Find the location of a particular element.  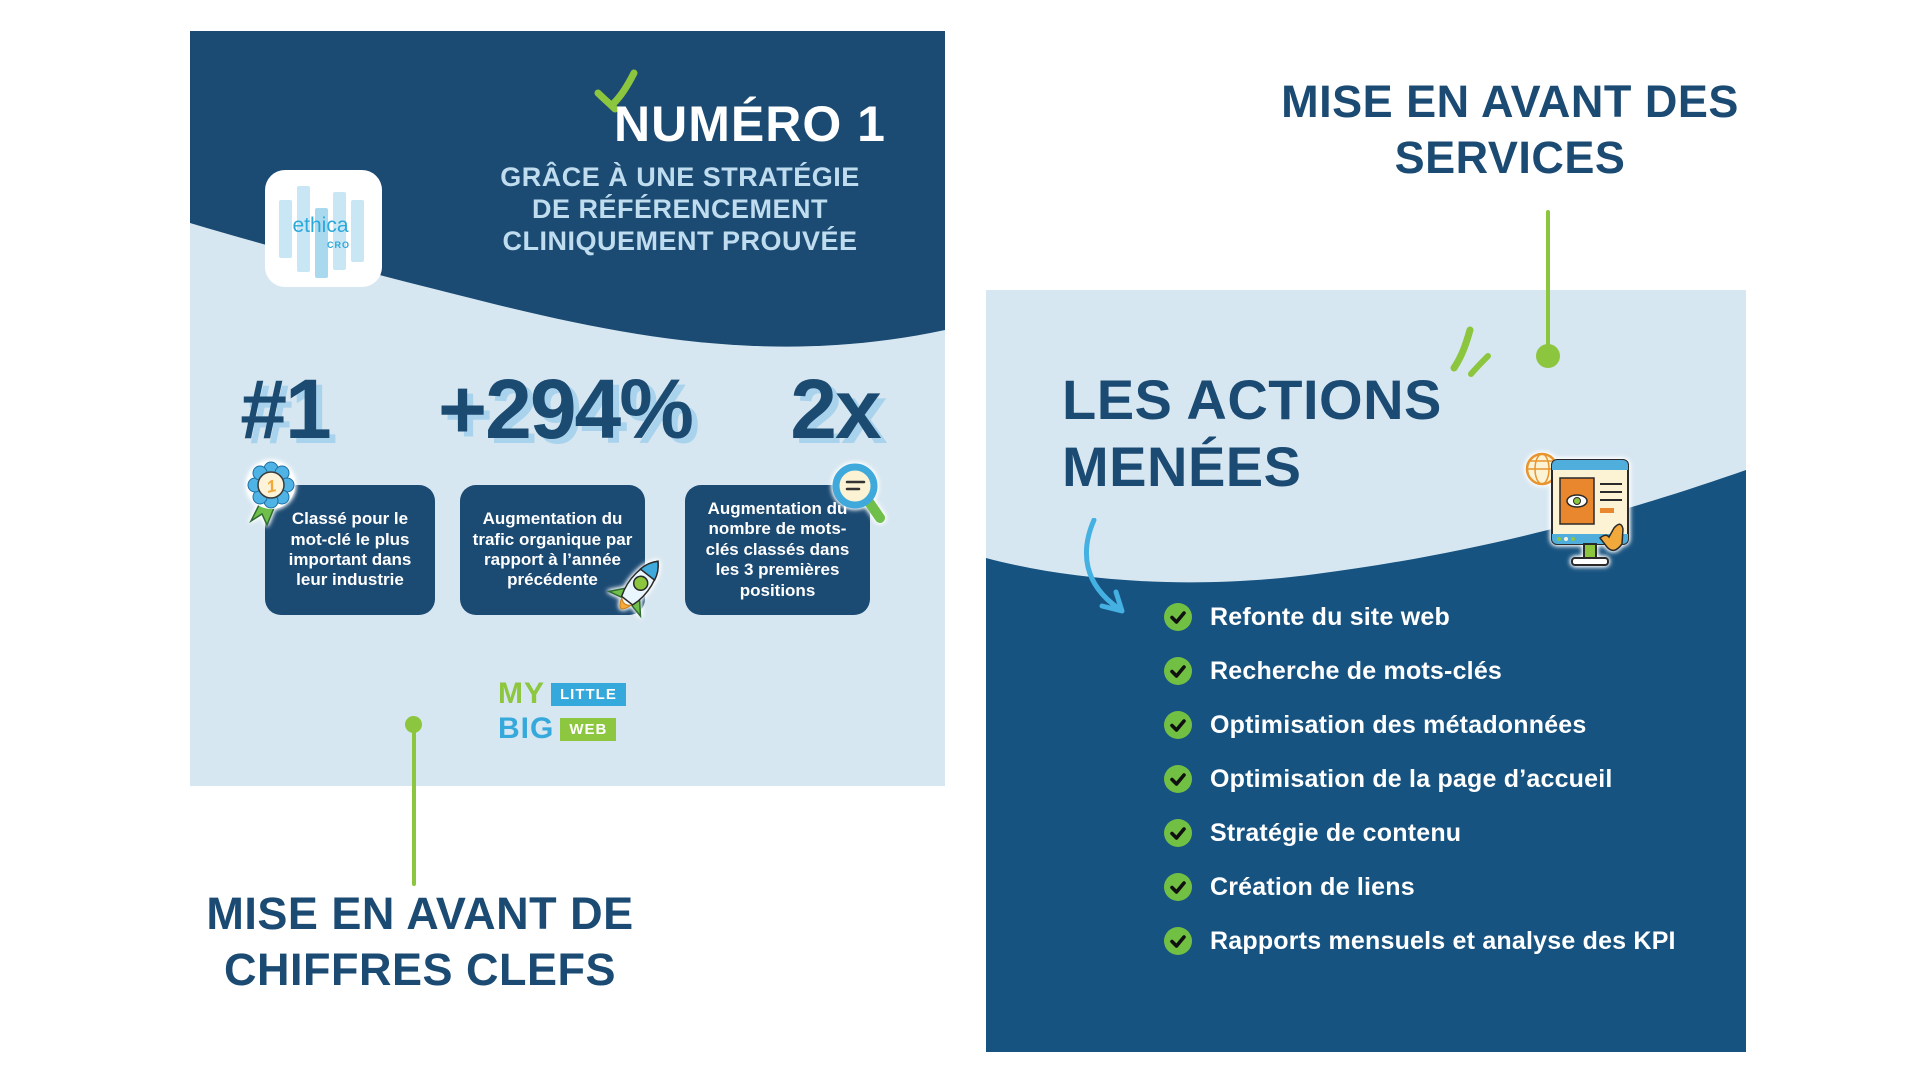

annotation-services: MISE EN AVANT DES SERVICES is located at coordinates (1510, 130).